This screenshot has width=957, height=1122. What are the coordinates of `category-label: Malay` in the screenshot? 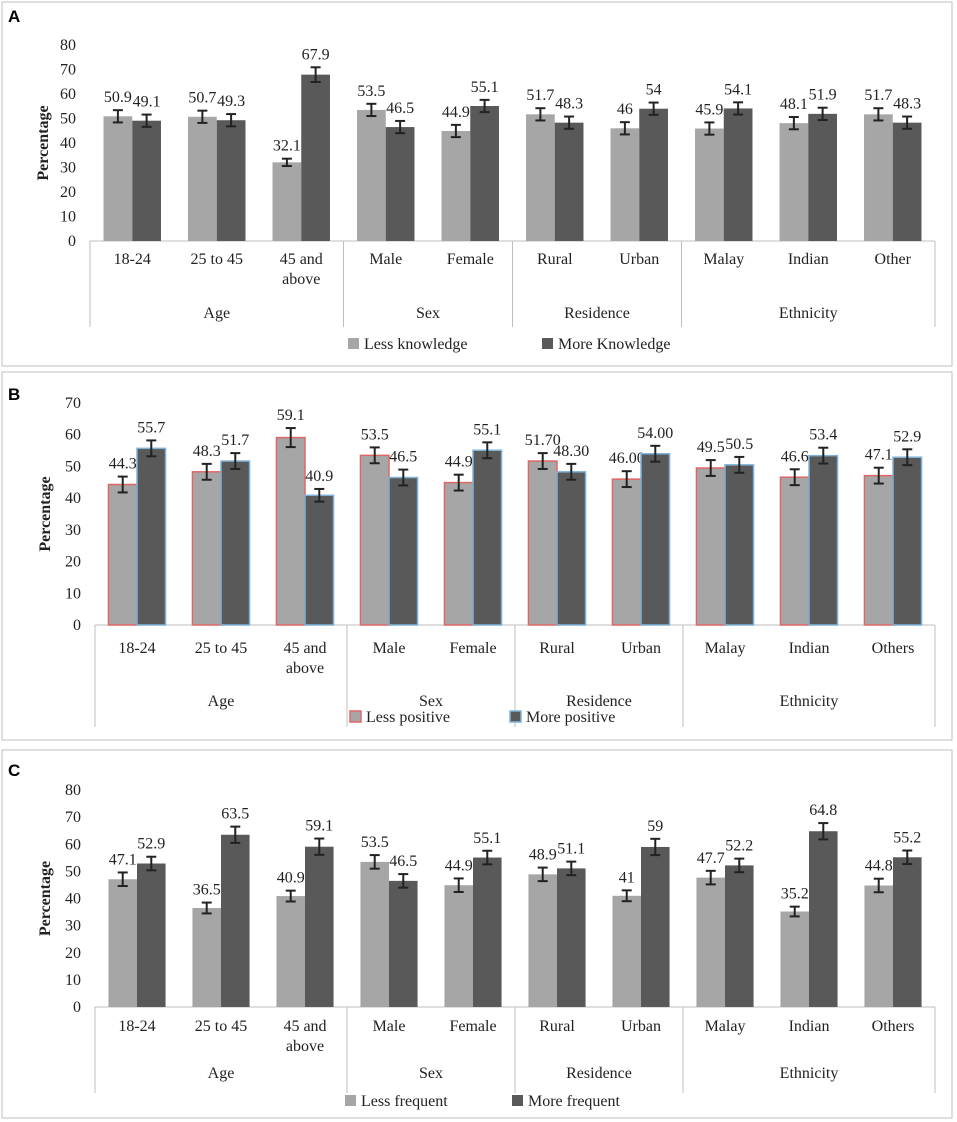 It's located at (725, 1026).